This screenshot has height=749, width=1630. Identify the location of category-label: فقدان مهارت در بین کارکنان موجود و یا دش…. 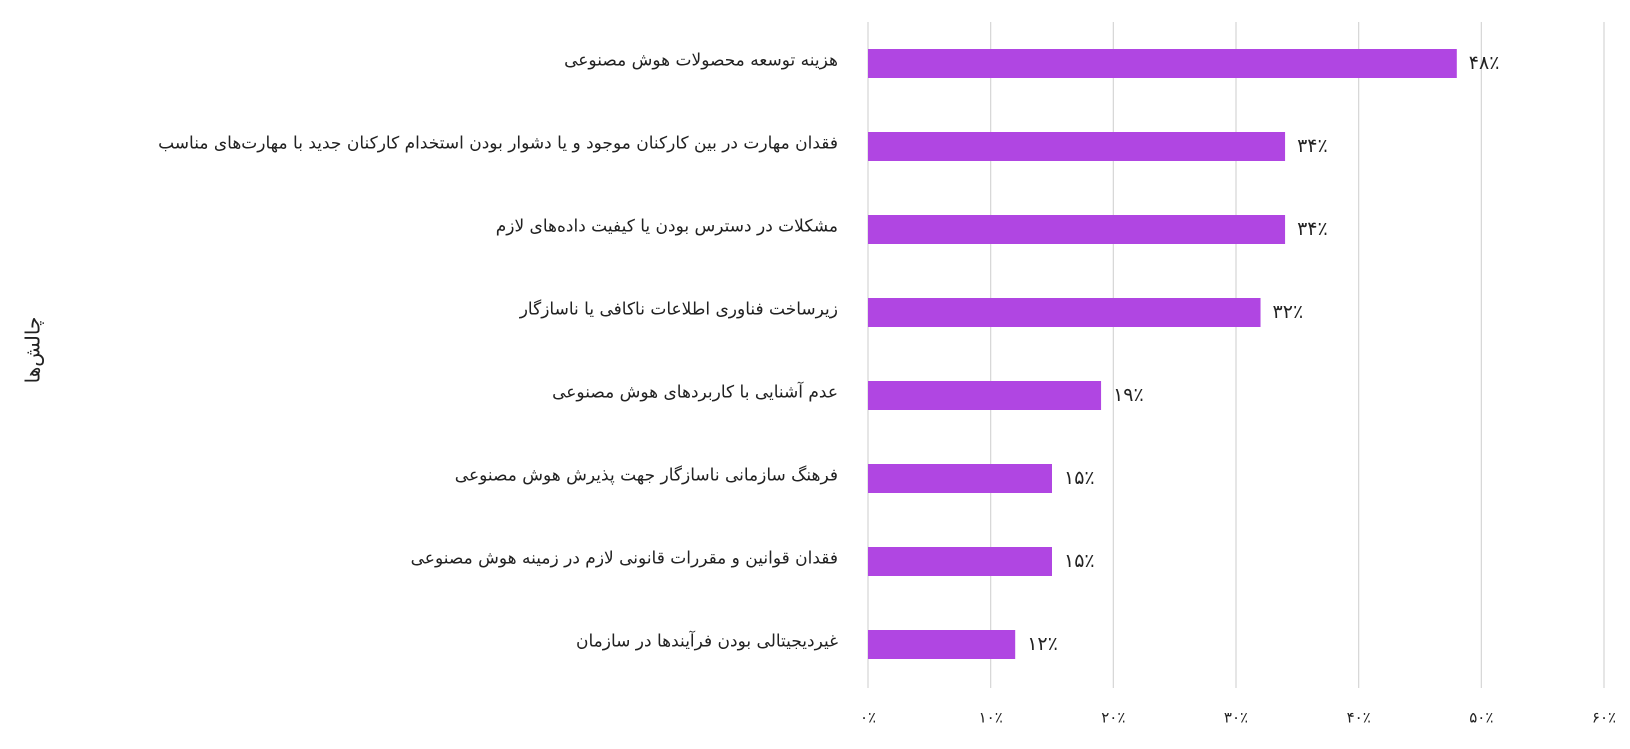
(498, 144).